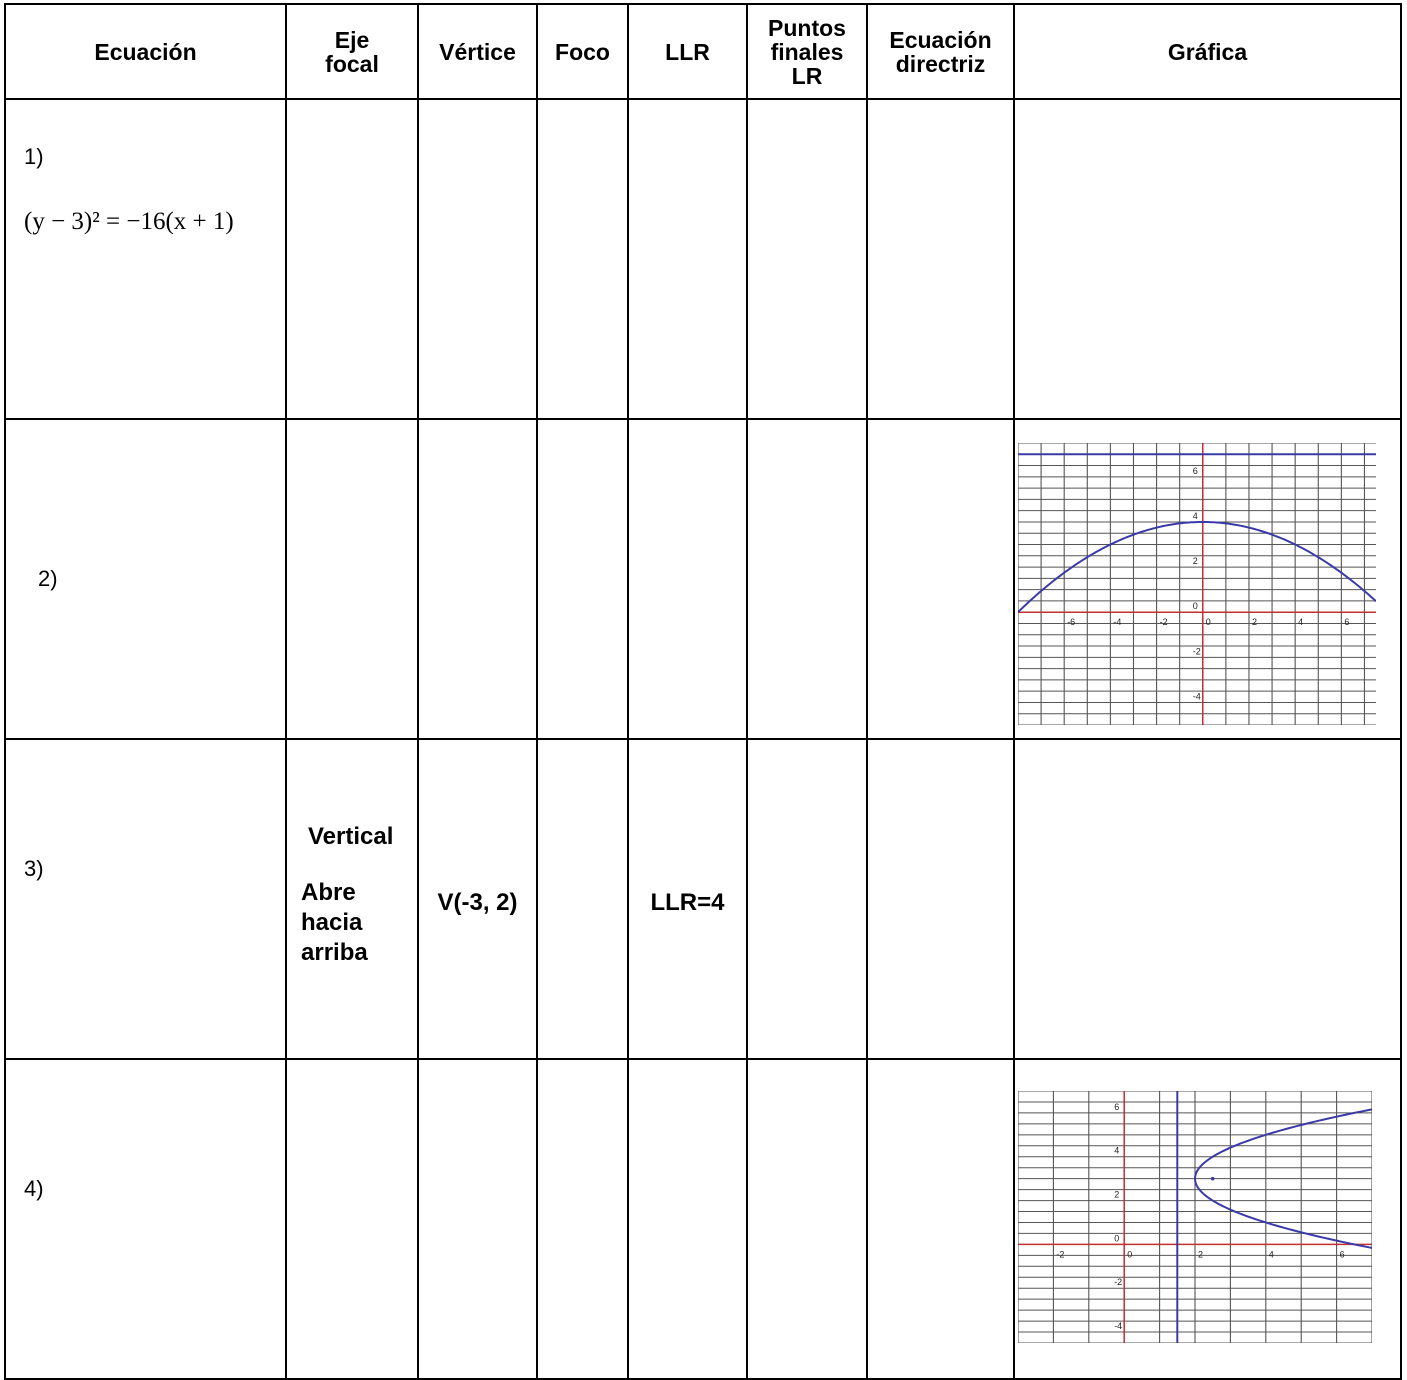 The height and width of the screenshot is (1380, 1407). I want to click on header-eje-focal: Eje focal, so click(352, 51).